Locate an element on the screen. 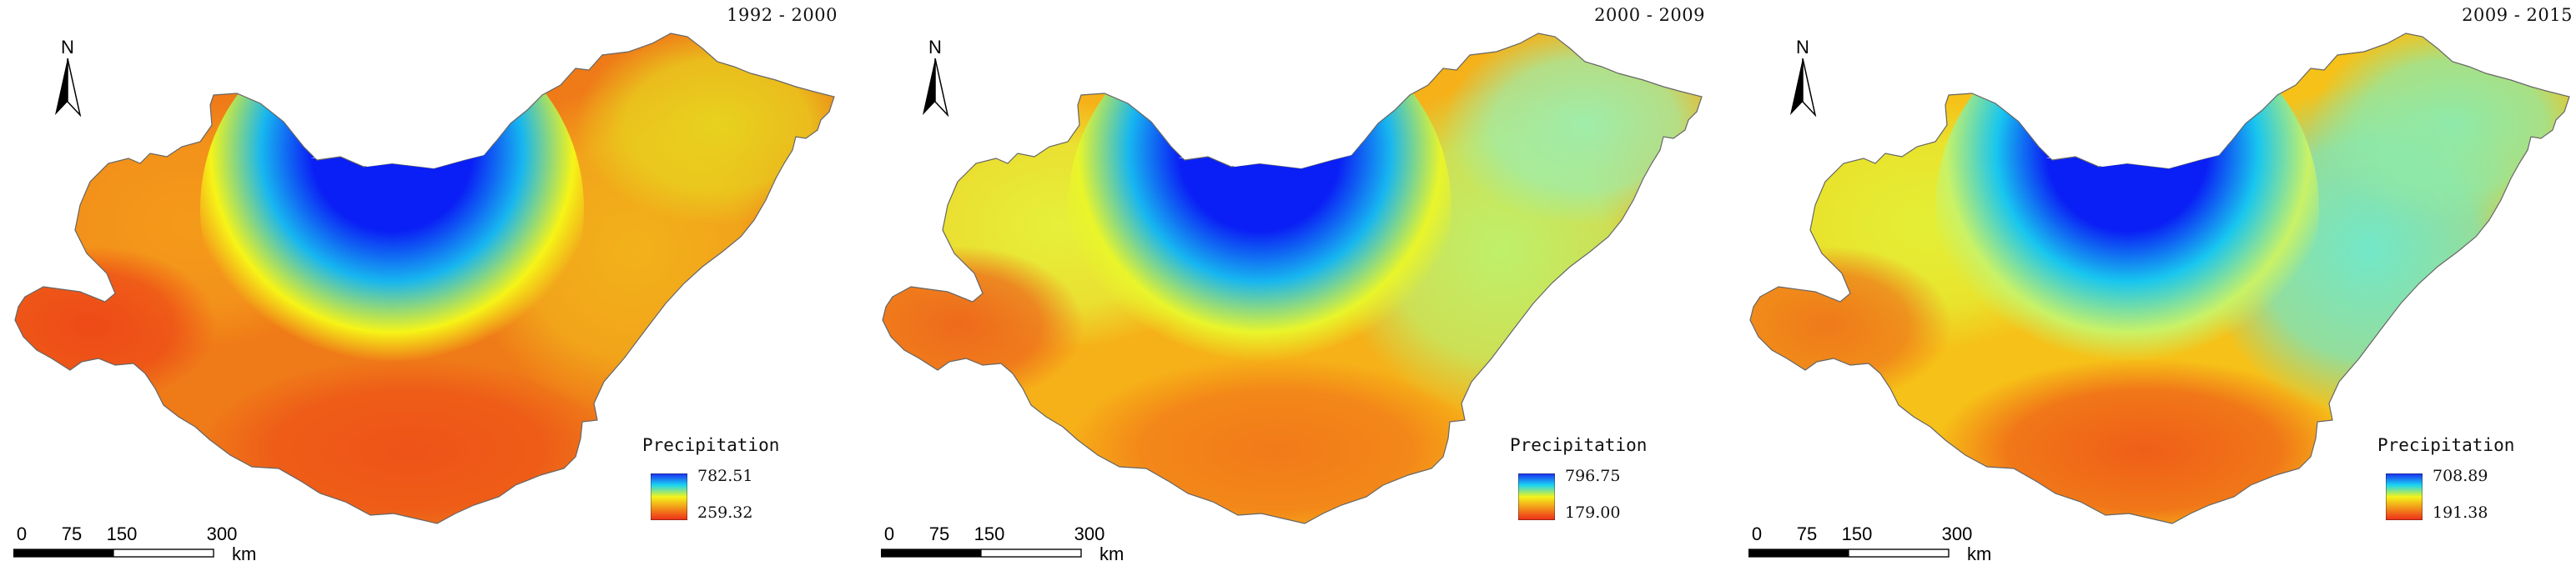 The height and width of the screenshot is (571, 2576). period-label: 2000 - 2009 is located at coordinates (1649, 15).